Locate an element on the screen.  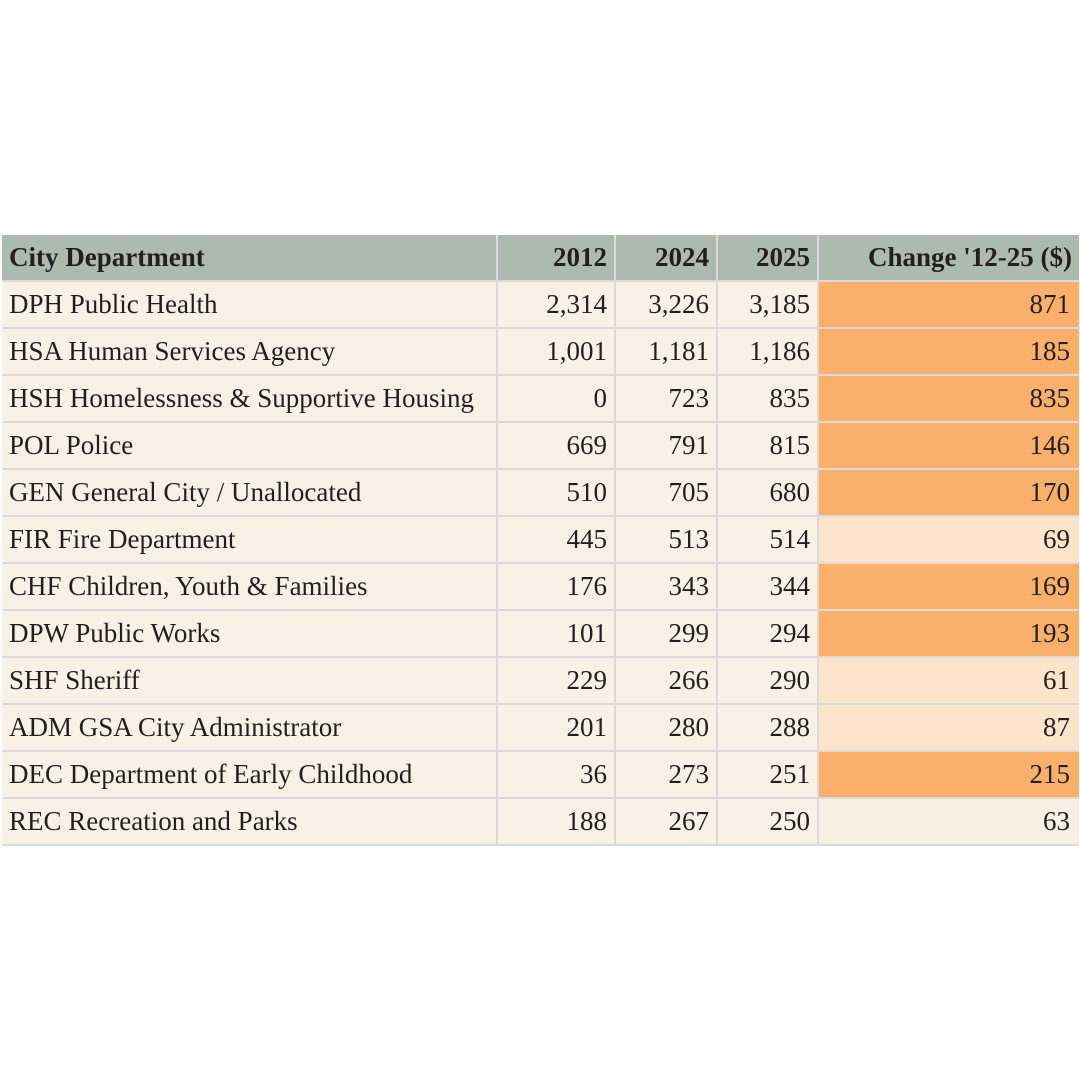
department-cell: SHF Sheriff is located at coordinates (250, 681).